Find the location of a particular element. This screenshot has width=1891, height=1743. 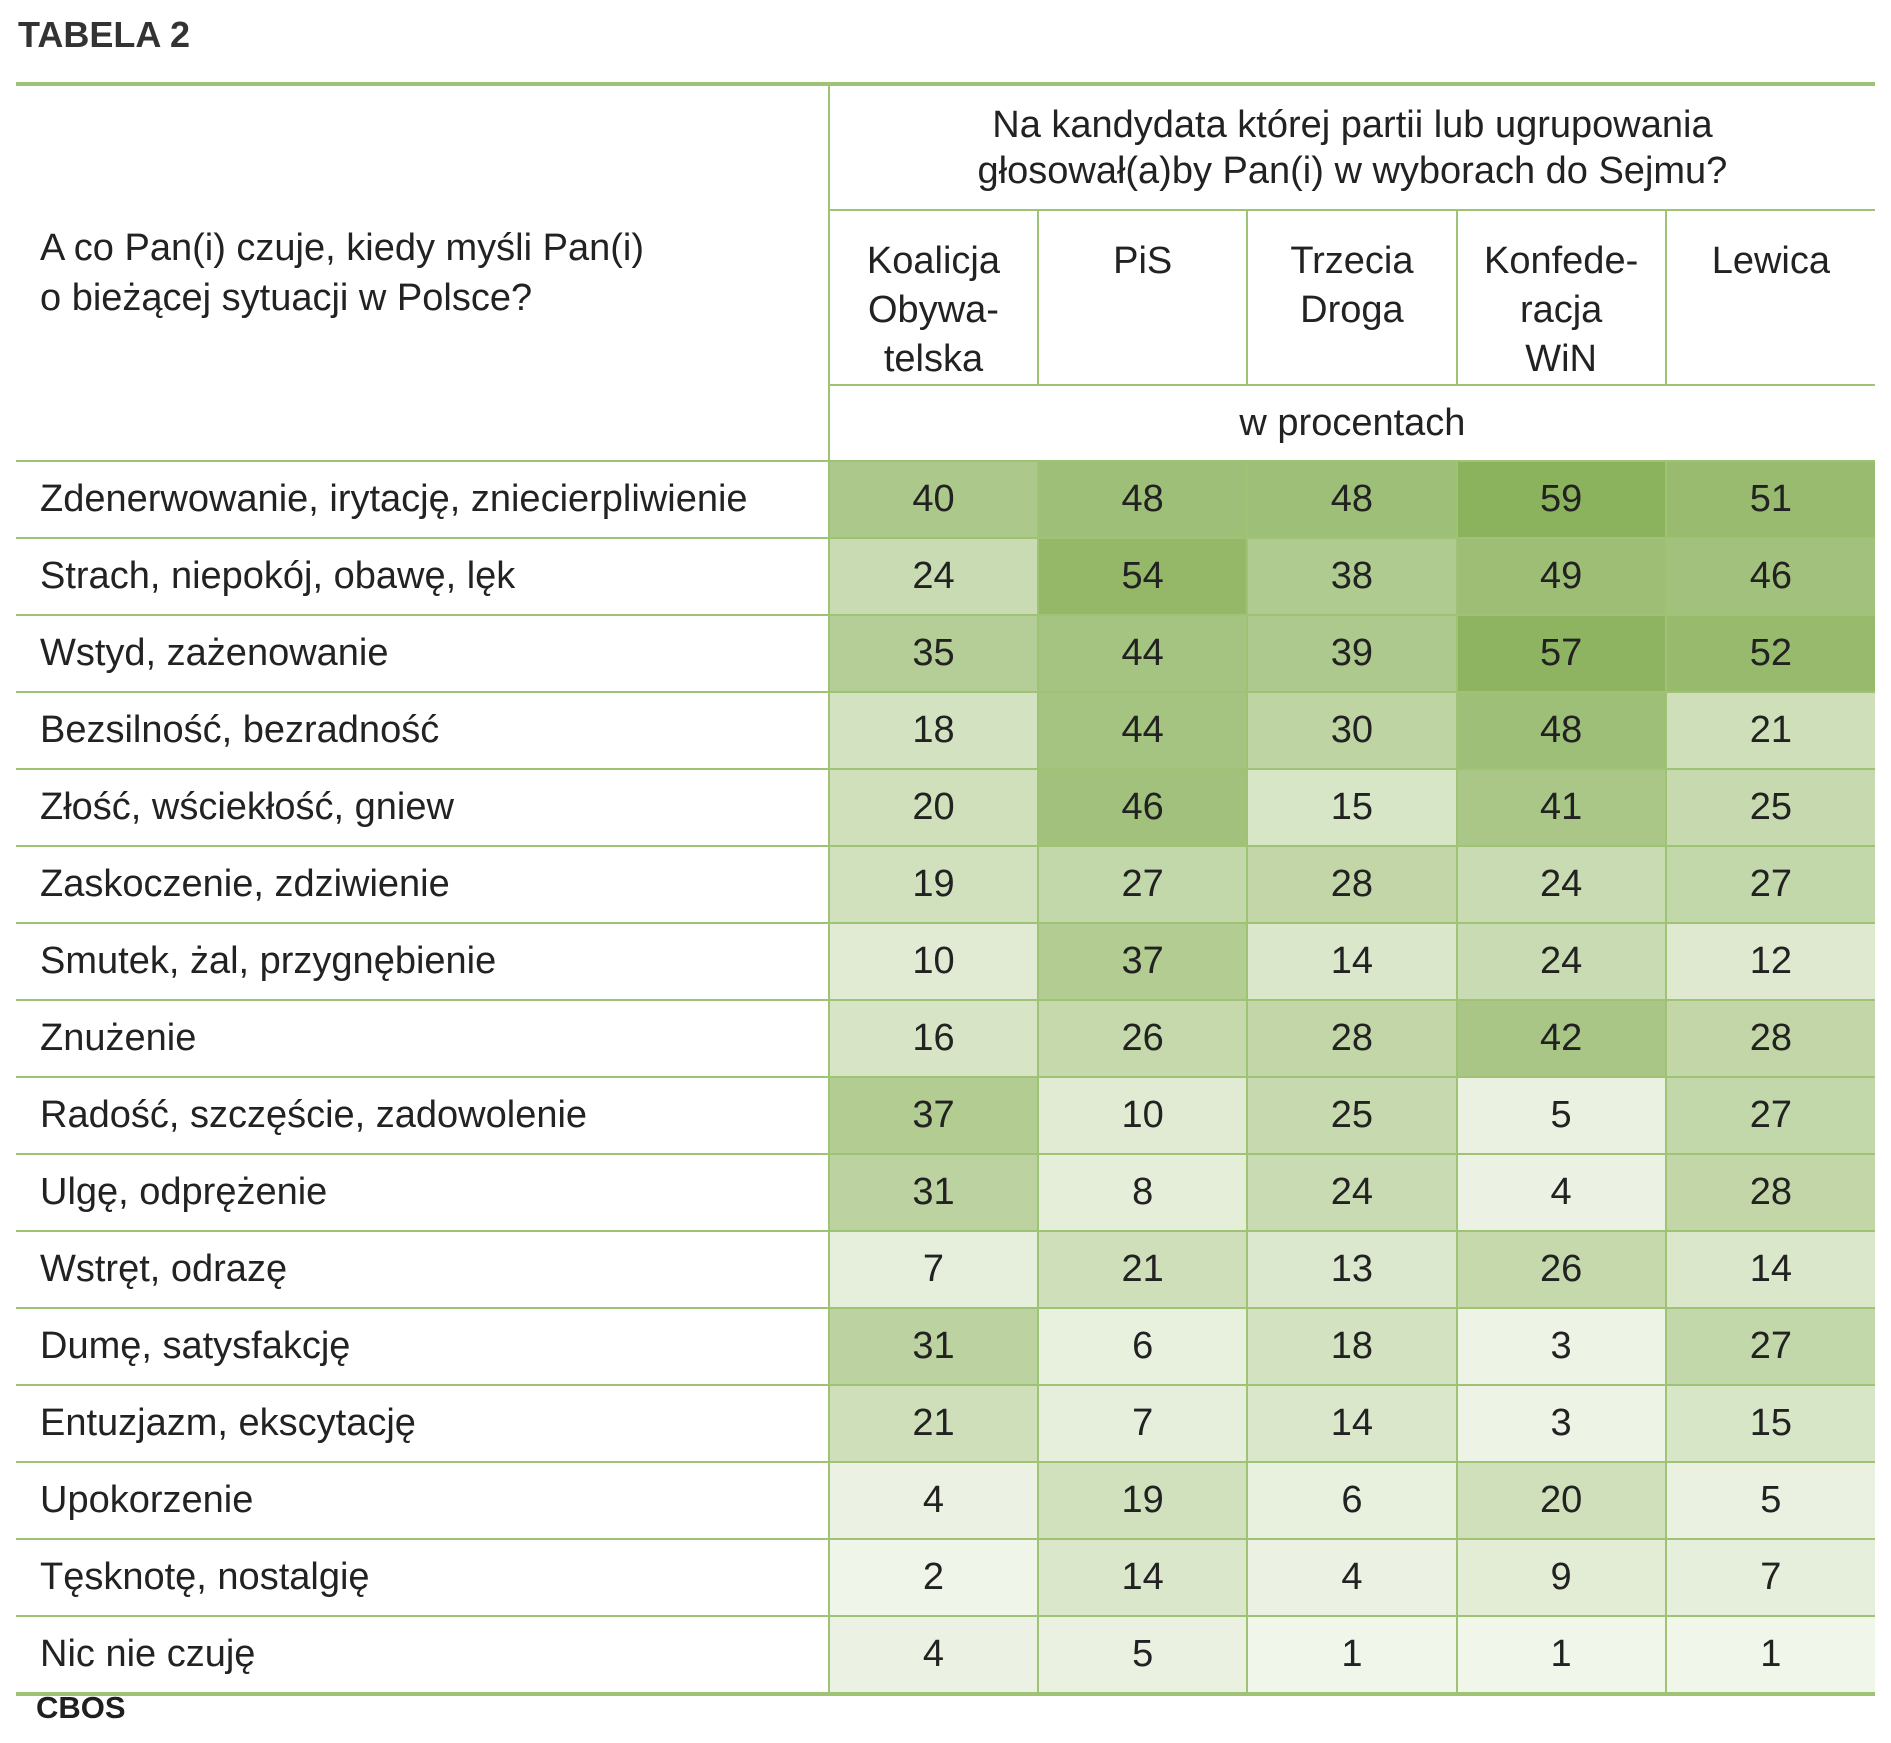

table-label: TABELA 2 is located at coordinates (104, 34).